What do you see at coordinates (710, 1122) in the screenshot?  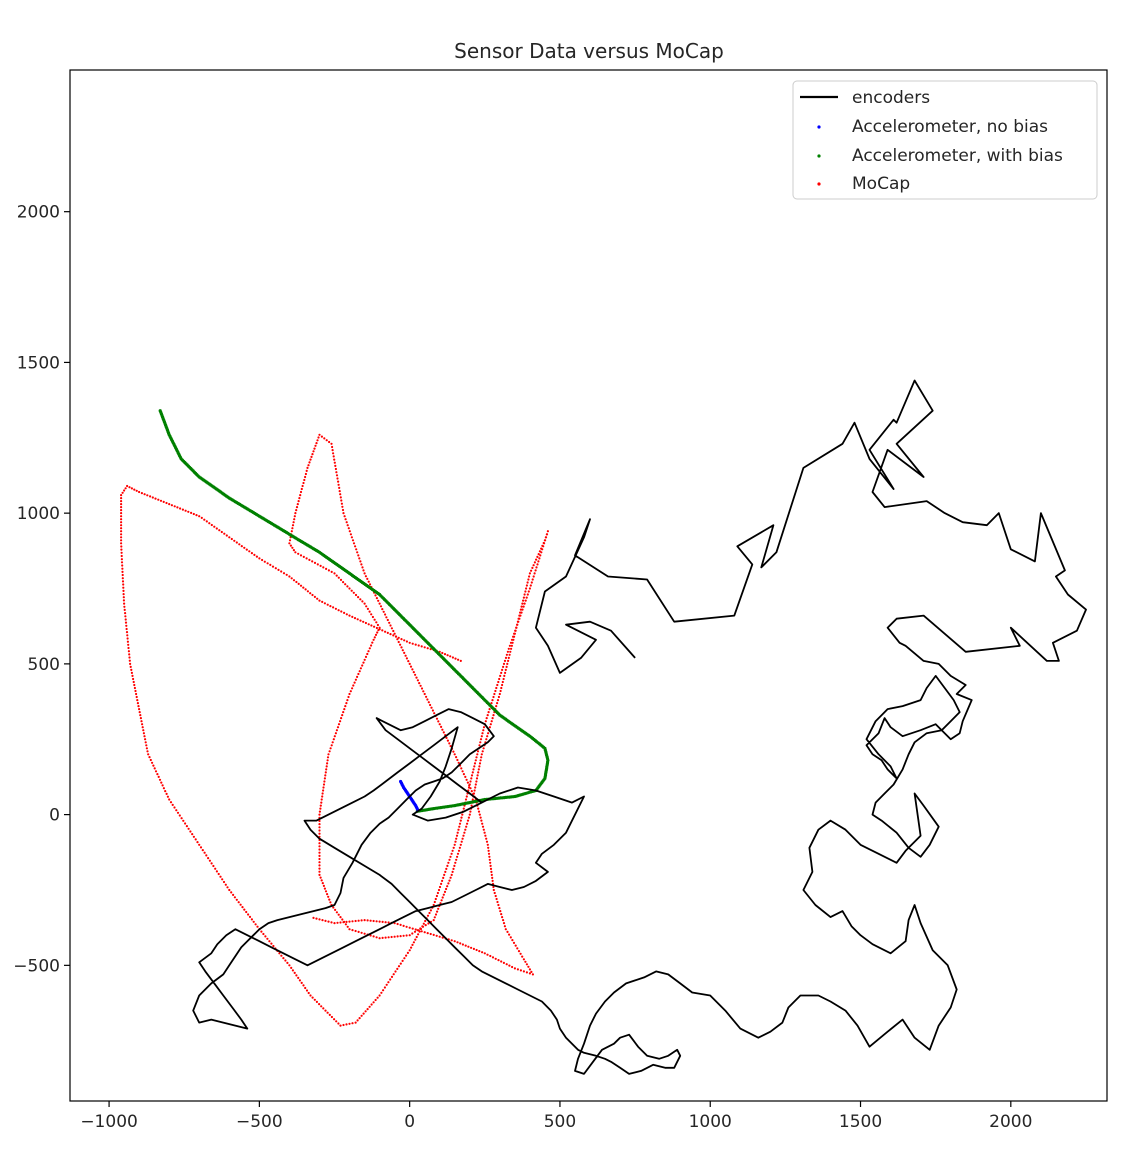 I see `x-tick-label: 1000` at bounding box center [710, 1122].